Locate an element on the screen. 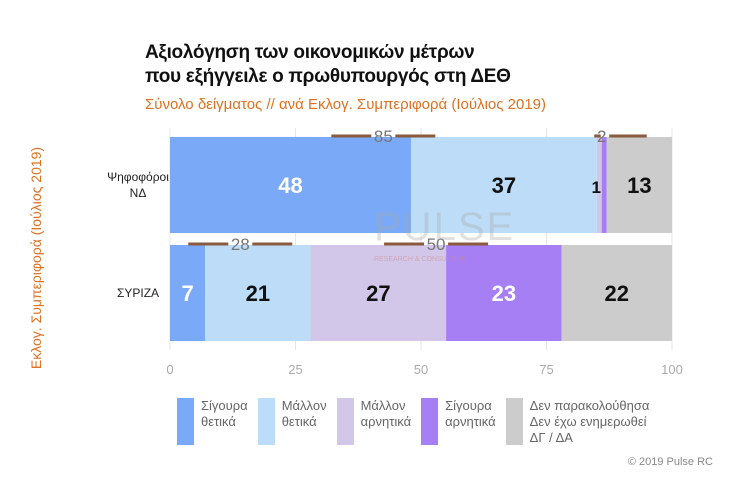  legend-item: Σίγουρα αρνητικά is located at coordinates (458, 422).